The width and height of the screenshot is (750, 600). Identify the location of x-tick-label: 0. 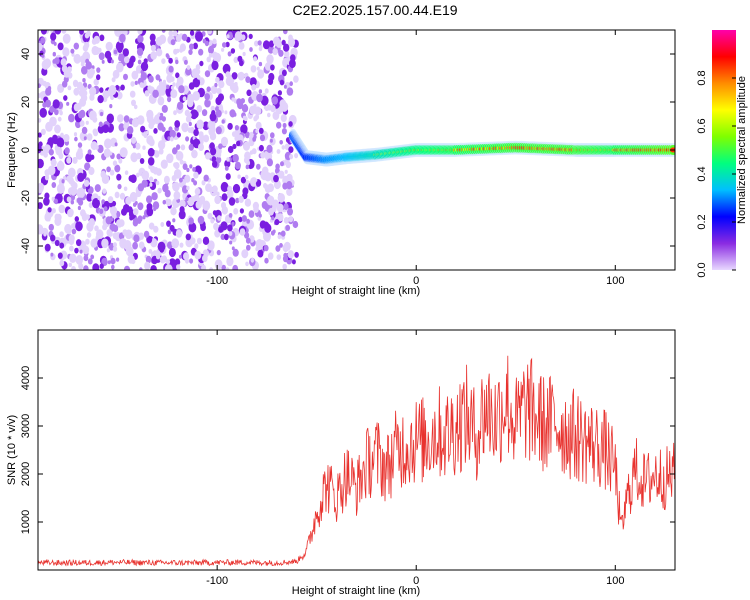
(416, 281).